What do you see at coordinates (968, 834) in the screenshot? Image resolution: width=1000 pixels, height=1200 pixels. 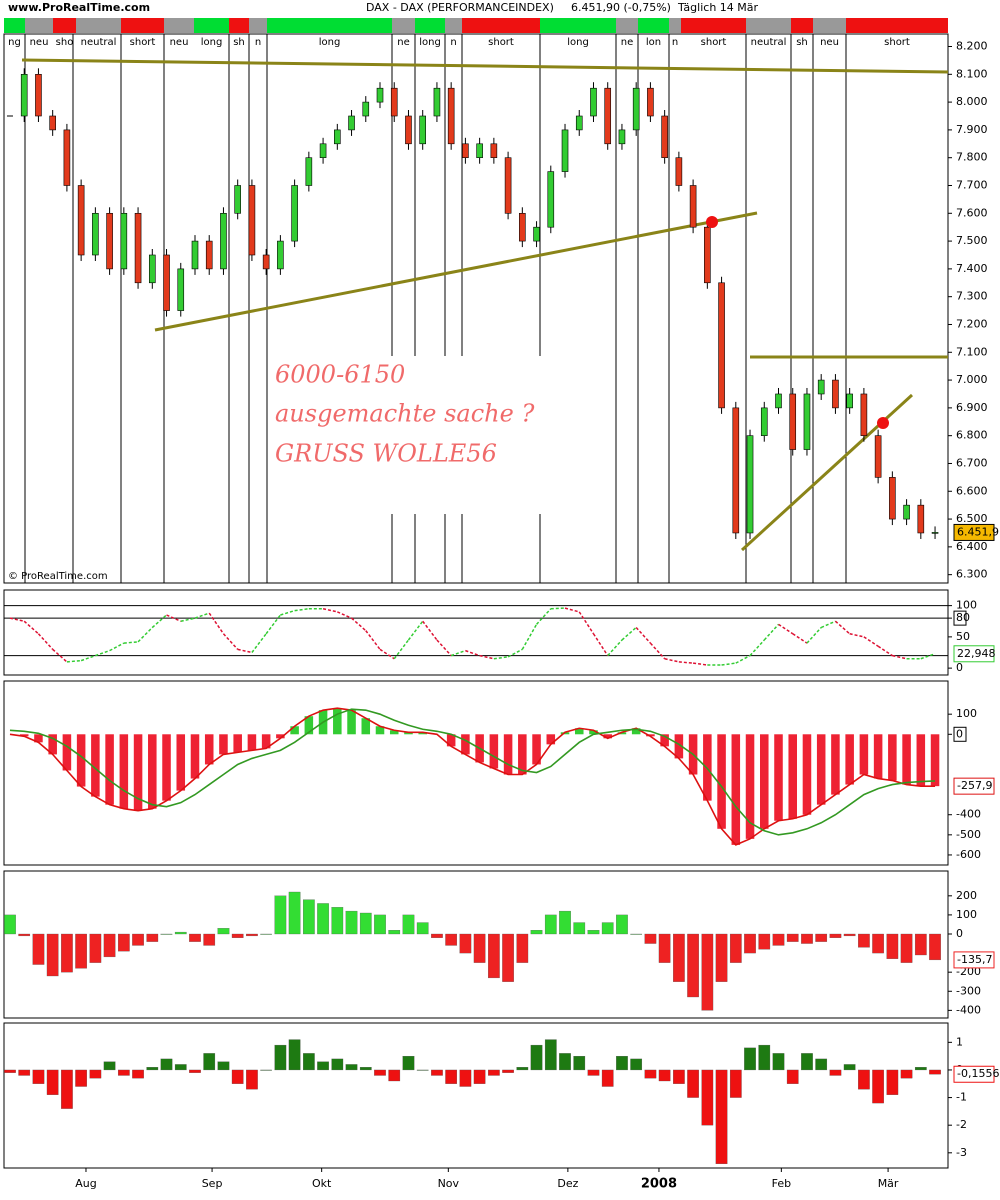 I see `y-tick-label: -500` at bounding box center [968, 834].